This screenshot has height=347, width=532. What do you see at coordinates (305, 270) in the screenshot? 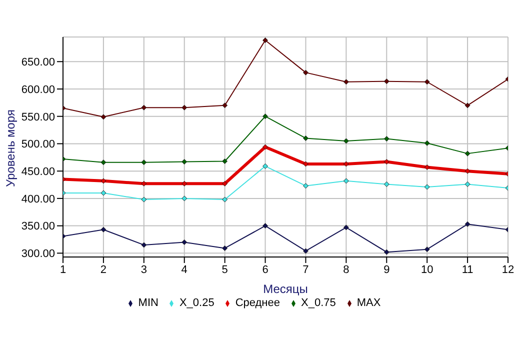
I see `x-tick-label: 7` at bounding box center [305, 270].